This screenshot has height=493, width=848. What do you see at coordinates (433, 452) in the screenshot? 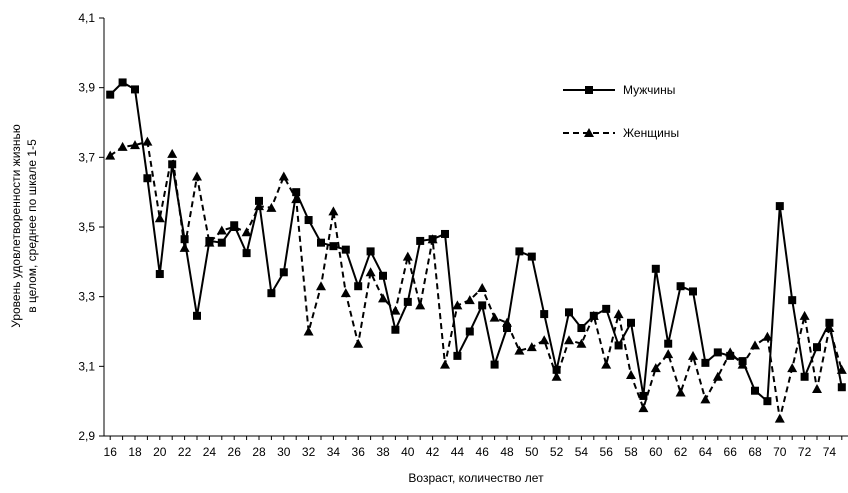
I see `x-tick-label: 42` at bounding box center [433, 452].